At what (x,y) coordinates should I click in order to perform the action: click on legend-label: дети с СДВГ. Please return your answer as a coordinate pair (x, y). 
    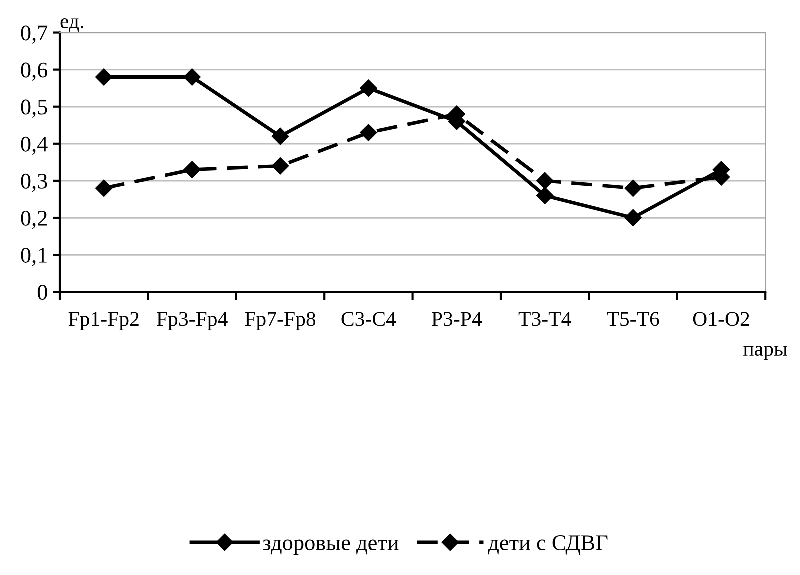
    Looking at the image, I should click on (548, 545).